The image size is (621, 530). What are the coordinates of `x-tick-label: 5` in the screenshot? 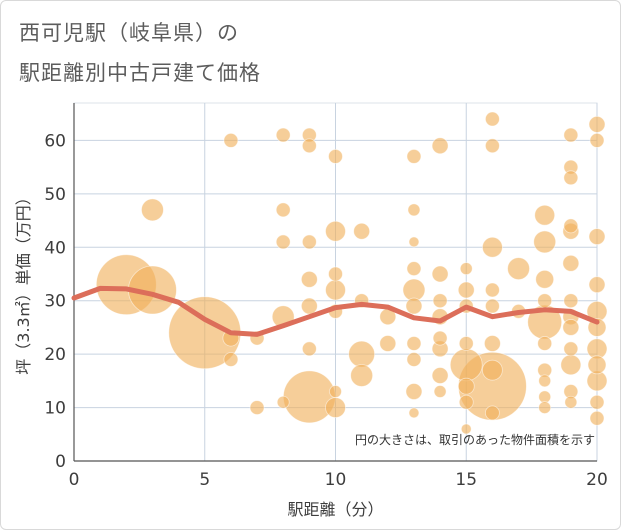 It's located at (204, 480).